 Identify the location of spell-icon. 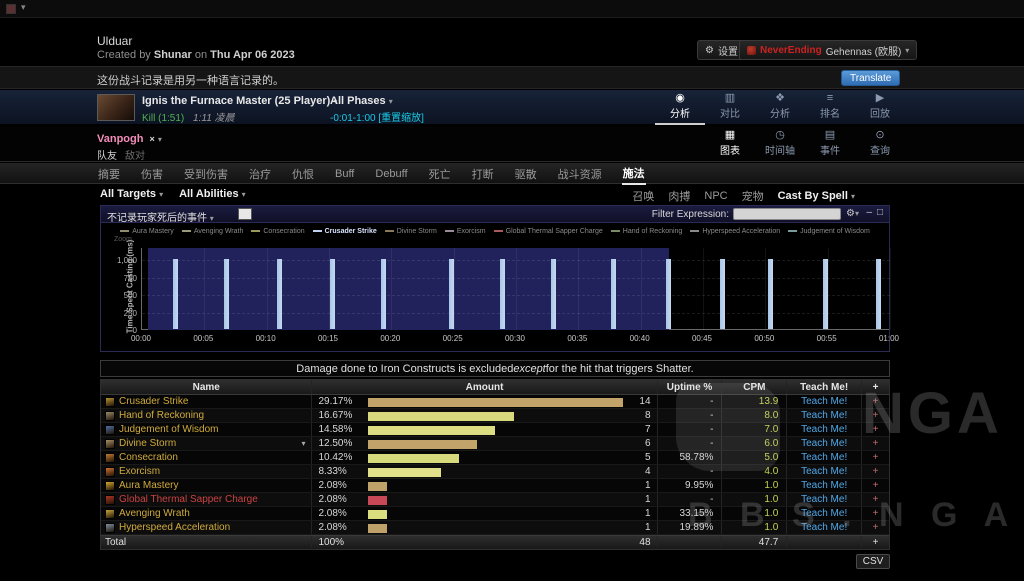
(110, 471).